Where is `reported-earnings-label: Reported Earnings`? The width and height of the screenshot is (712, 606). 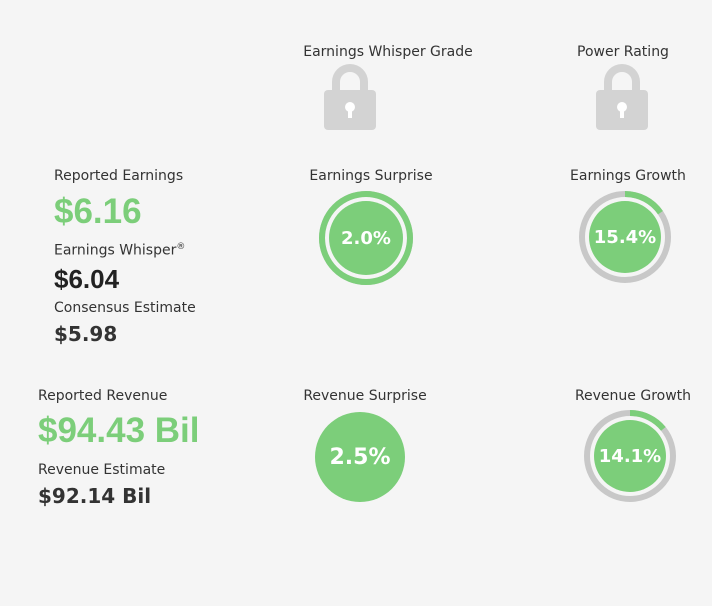 reported-earnings-label: Reported Earnings is located at coordinates (119, 176).